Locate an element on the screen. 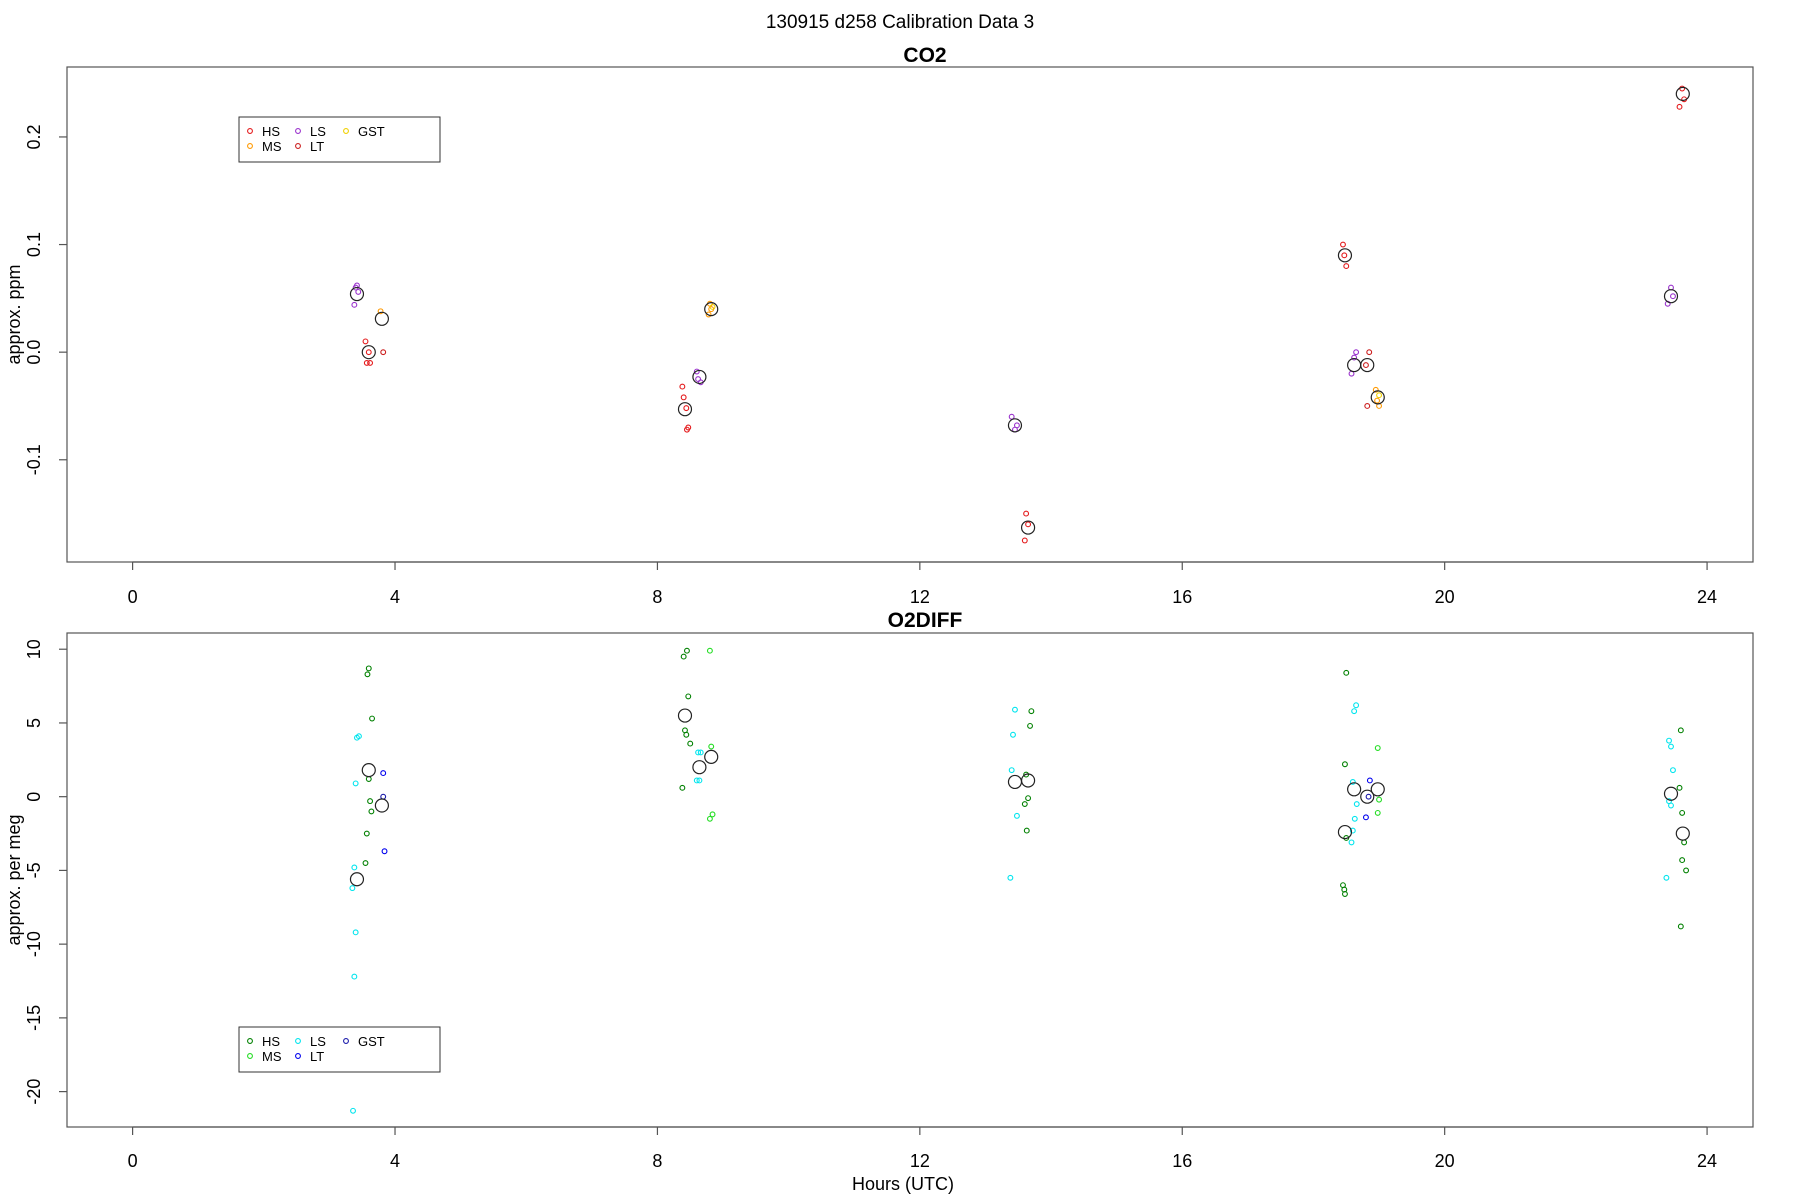 The height and width of the screenshot is (1200, 1800). series-gst is located at coordinates (876, 796).